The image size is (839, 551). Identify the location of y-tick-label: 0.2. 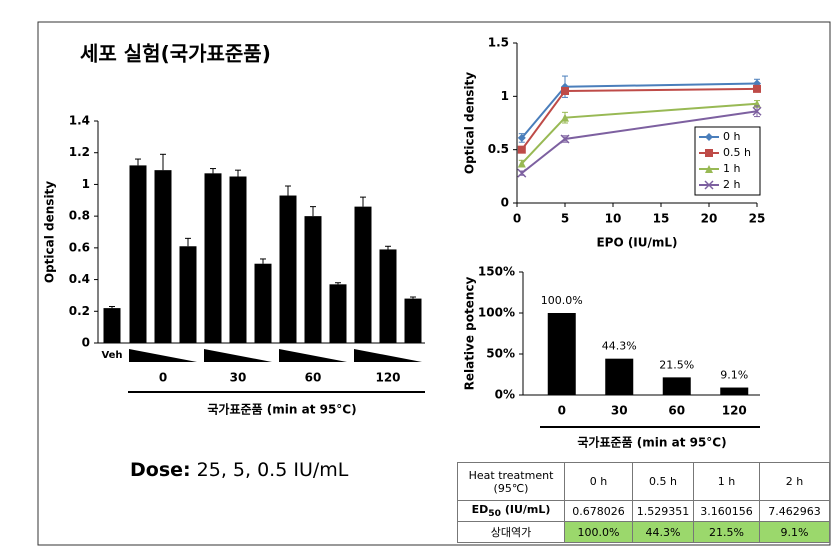
(79, 311).